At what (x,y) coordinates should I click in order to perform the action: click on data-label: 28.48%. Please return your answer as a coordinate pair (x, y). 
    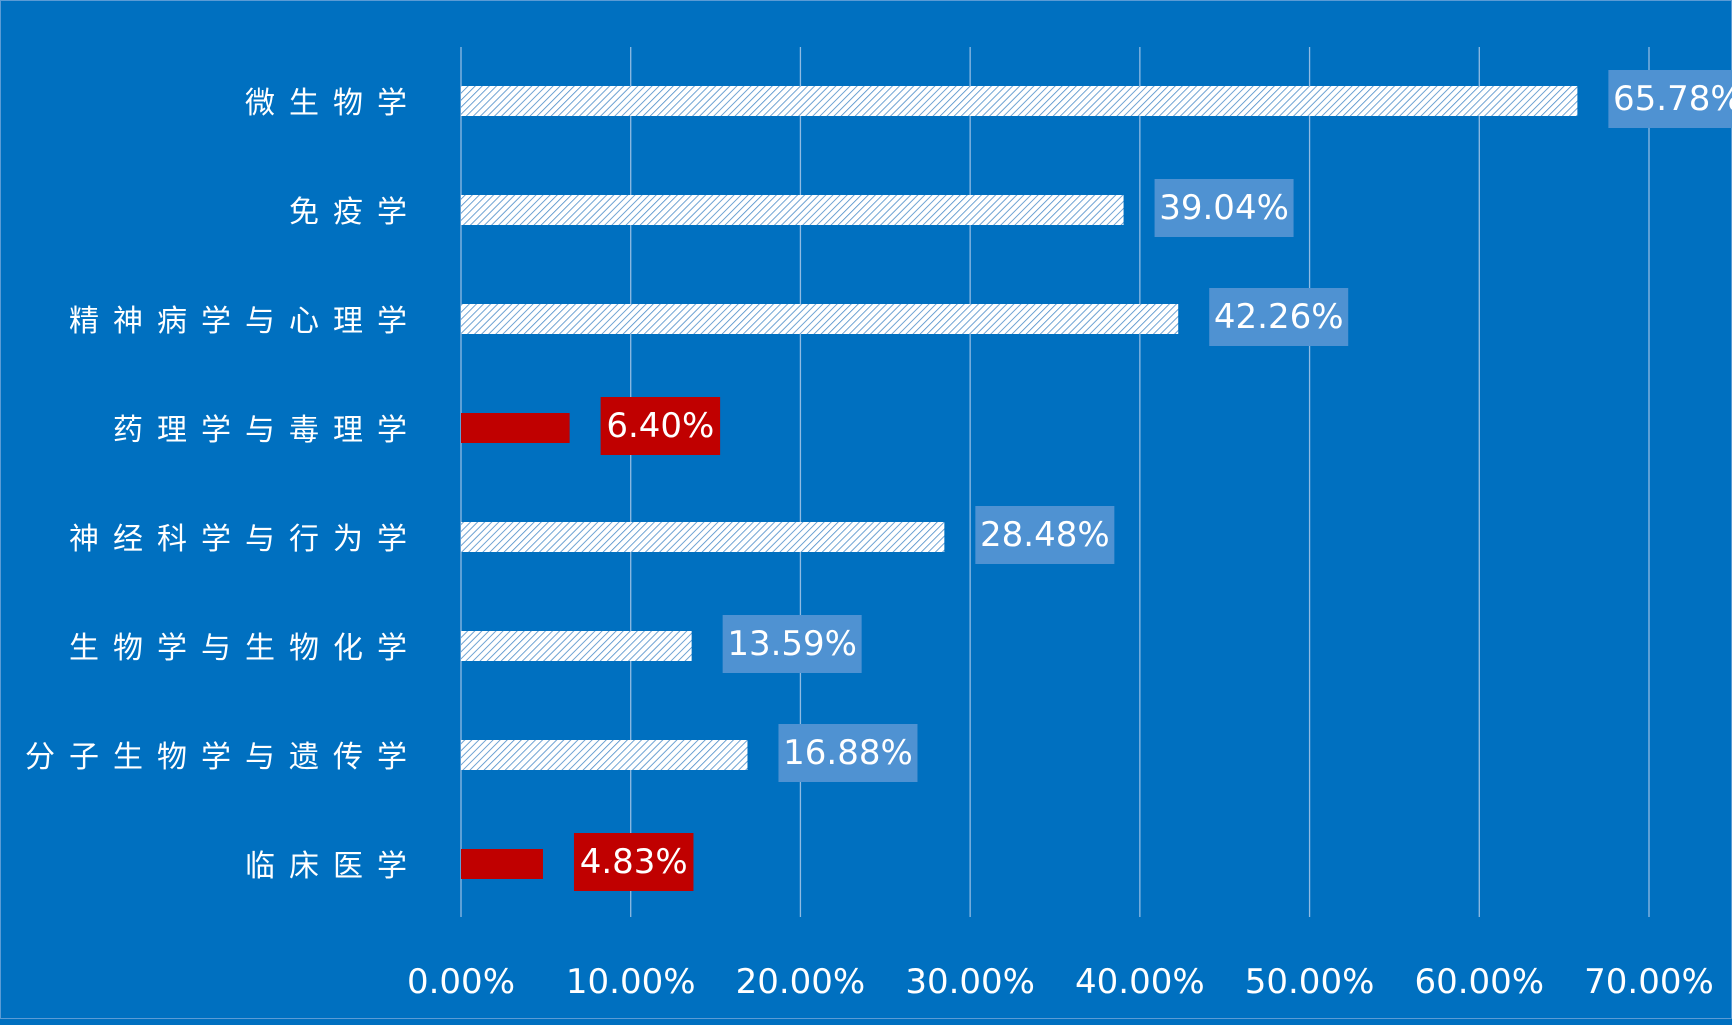
    Looking at the image, I should click on (1045, 535).